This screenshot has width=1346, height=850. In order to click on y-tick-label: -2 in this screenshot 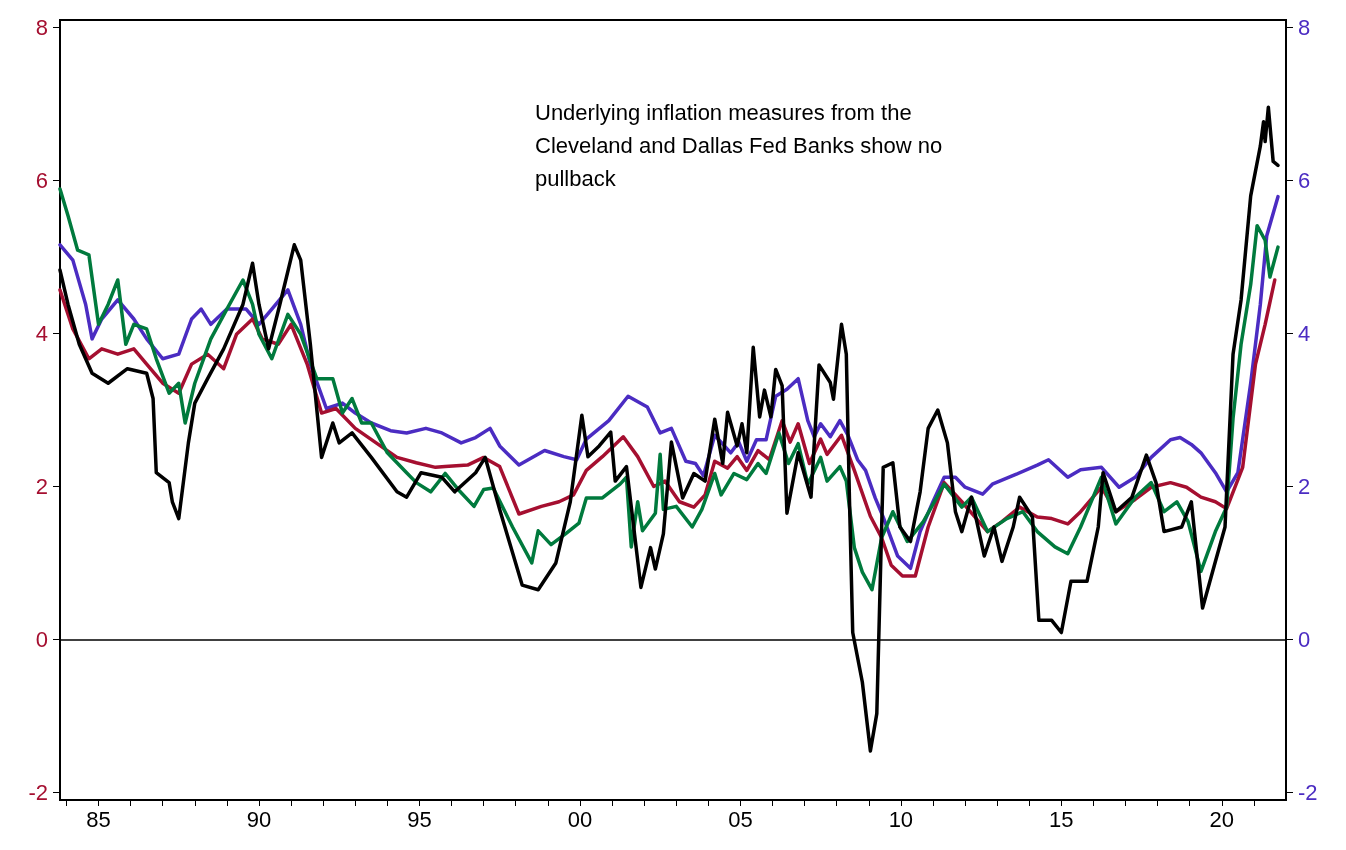, I will do `click(38, 792)`.